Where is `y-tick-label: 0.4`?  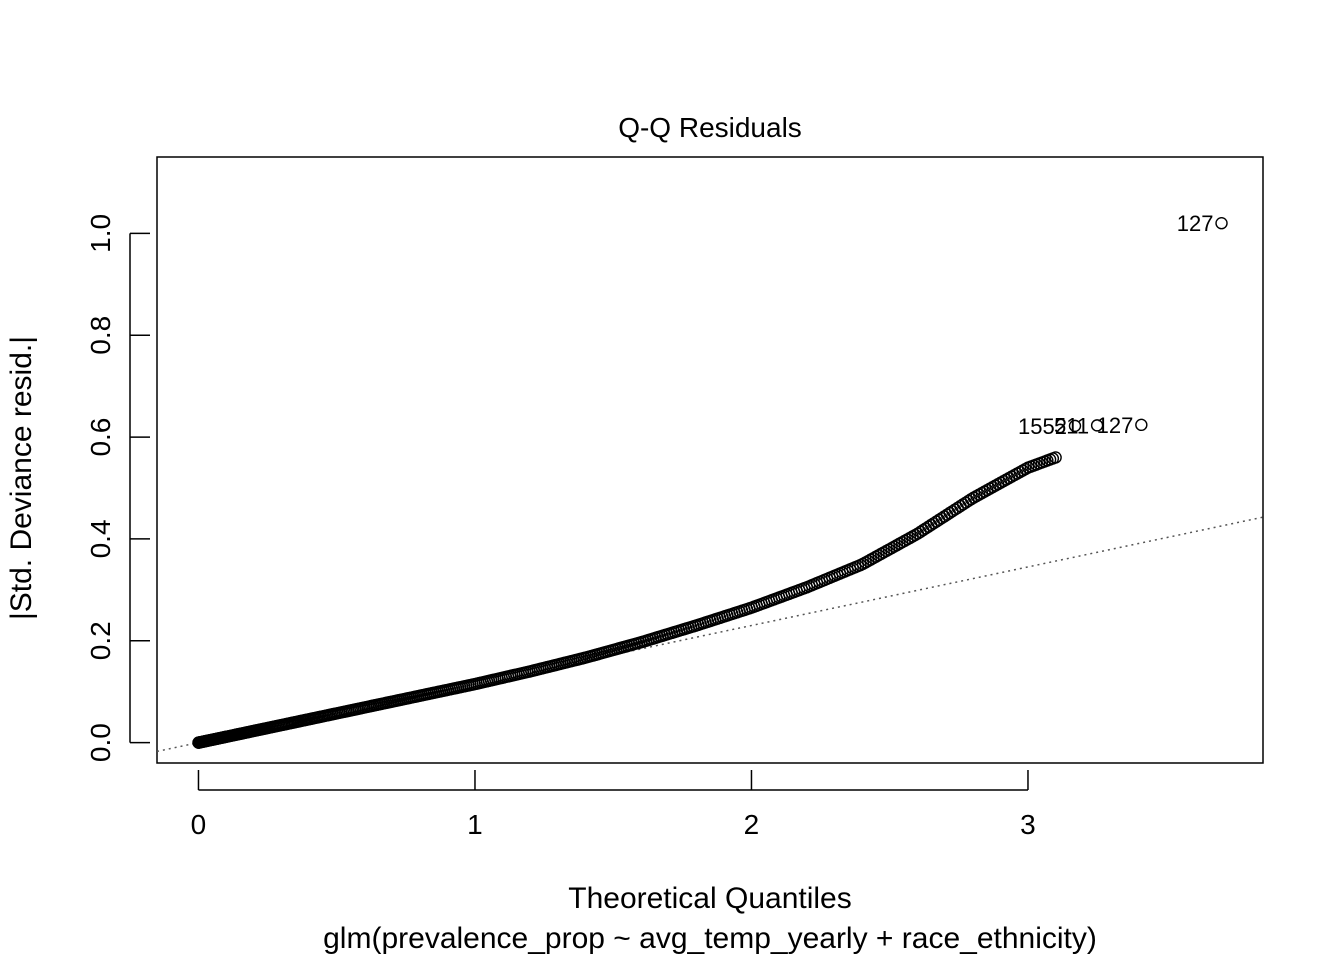 y-tick-label: 0.4 is located at coordinates (100, 538).